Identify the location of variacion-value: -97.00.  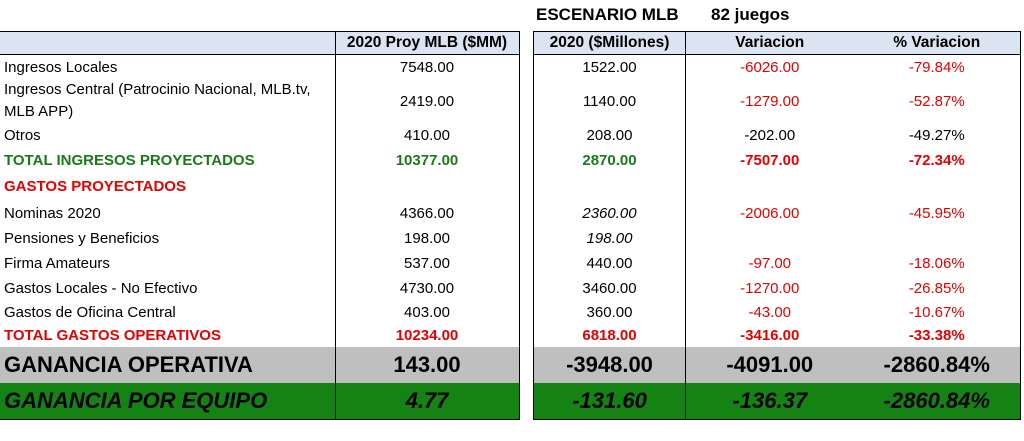
(770, 263).